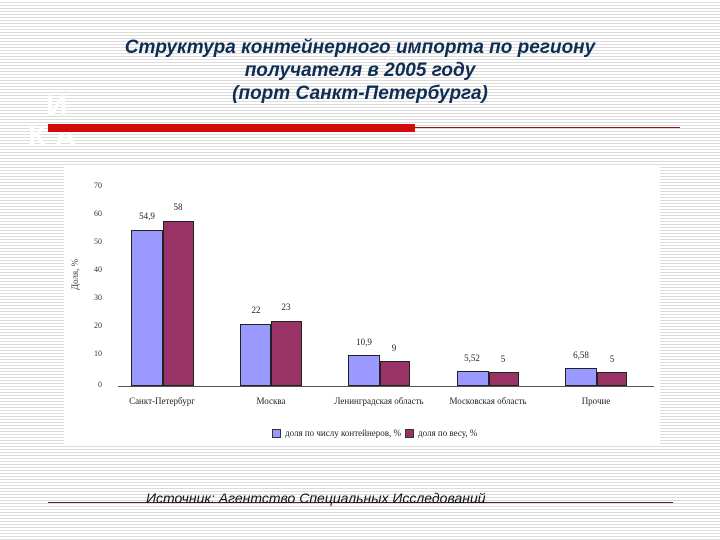  I want to click on category-label: Московская область, so click(488, 401).